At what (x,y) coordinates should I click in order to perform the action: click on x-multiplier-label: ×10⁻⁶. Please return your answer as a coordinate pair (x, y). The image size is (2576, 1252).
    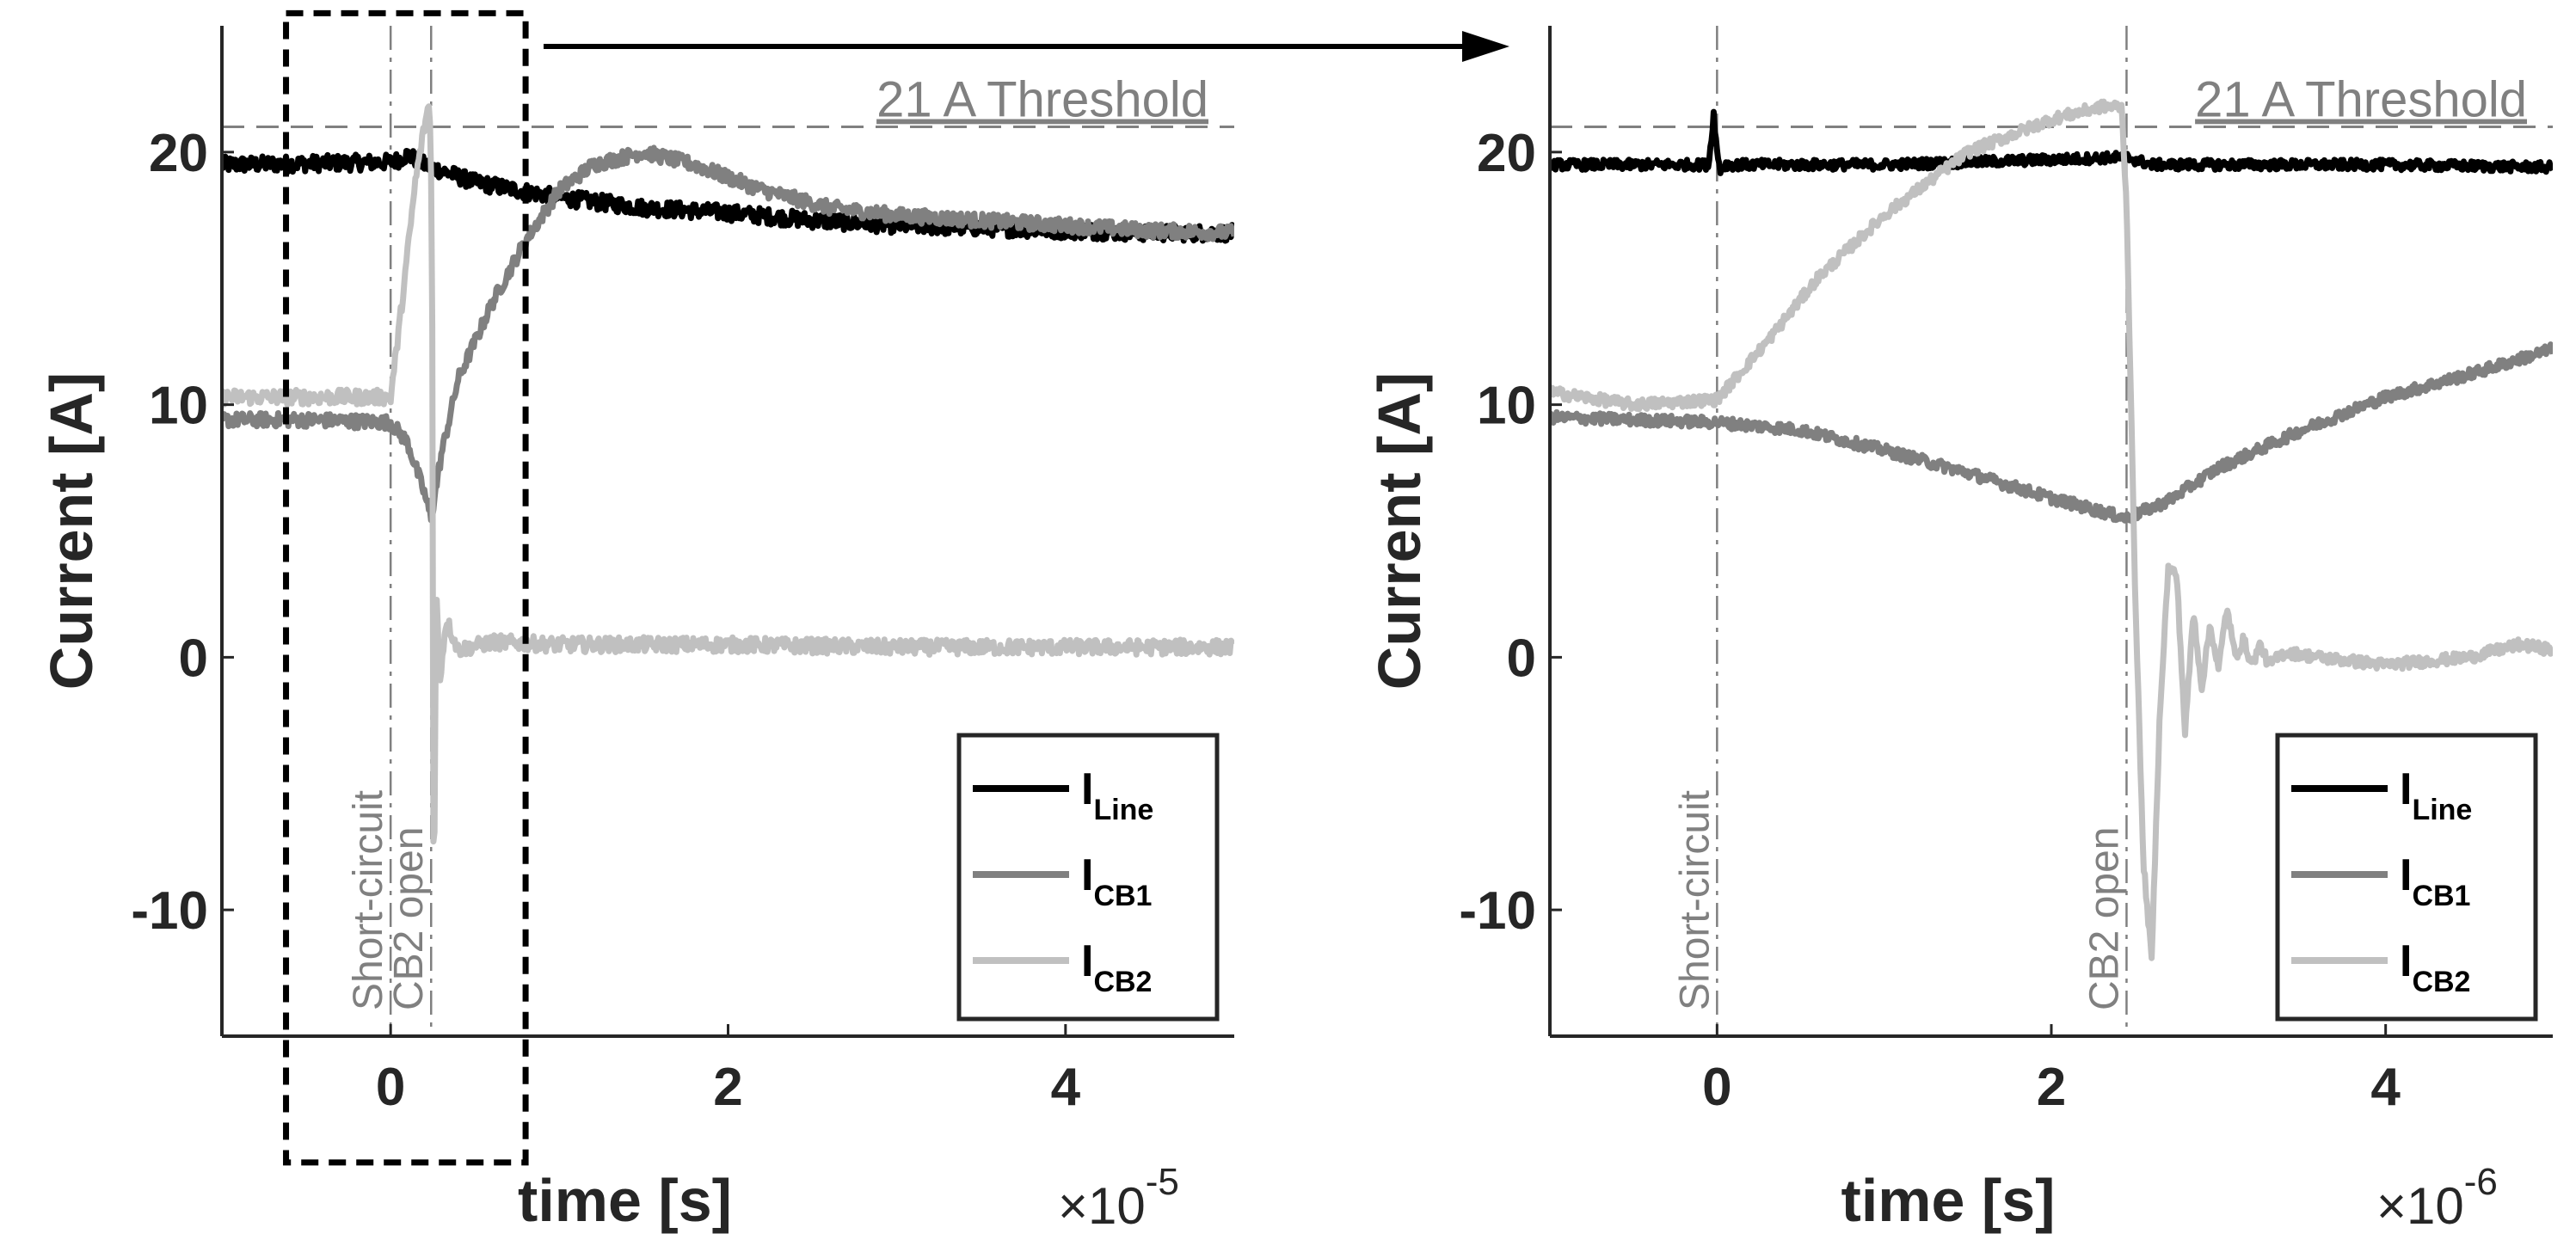
    Looking at the image, I should click on (2437, 1198).